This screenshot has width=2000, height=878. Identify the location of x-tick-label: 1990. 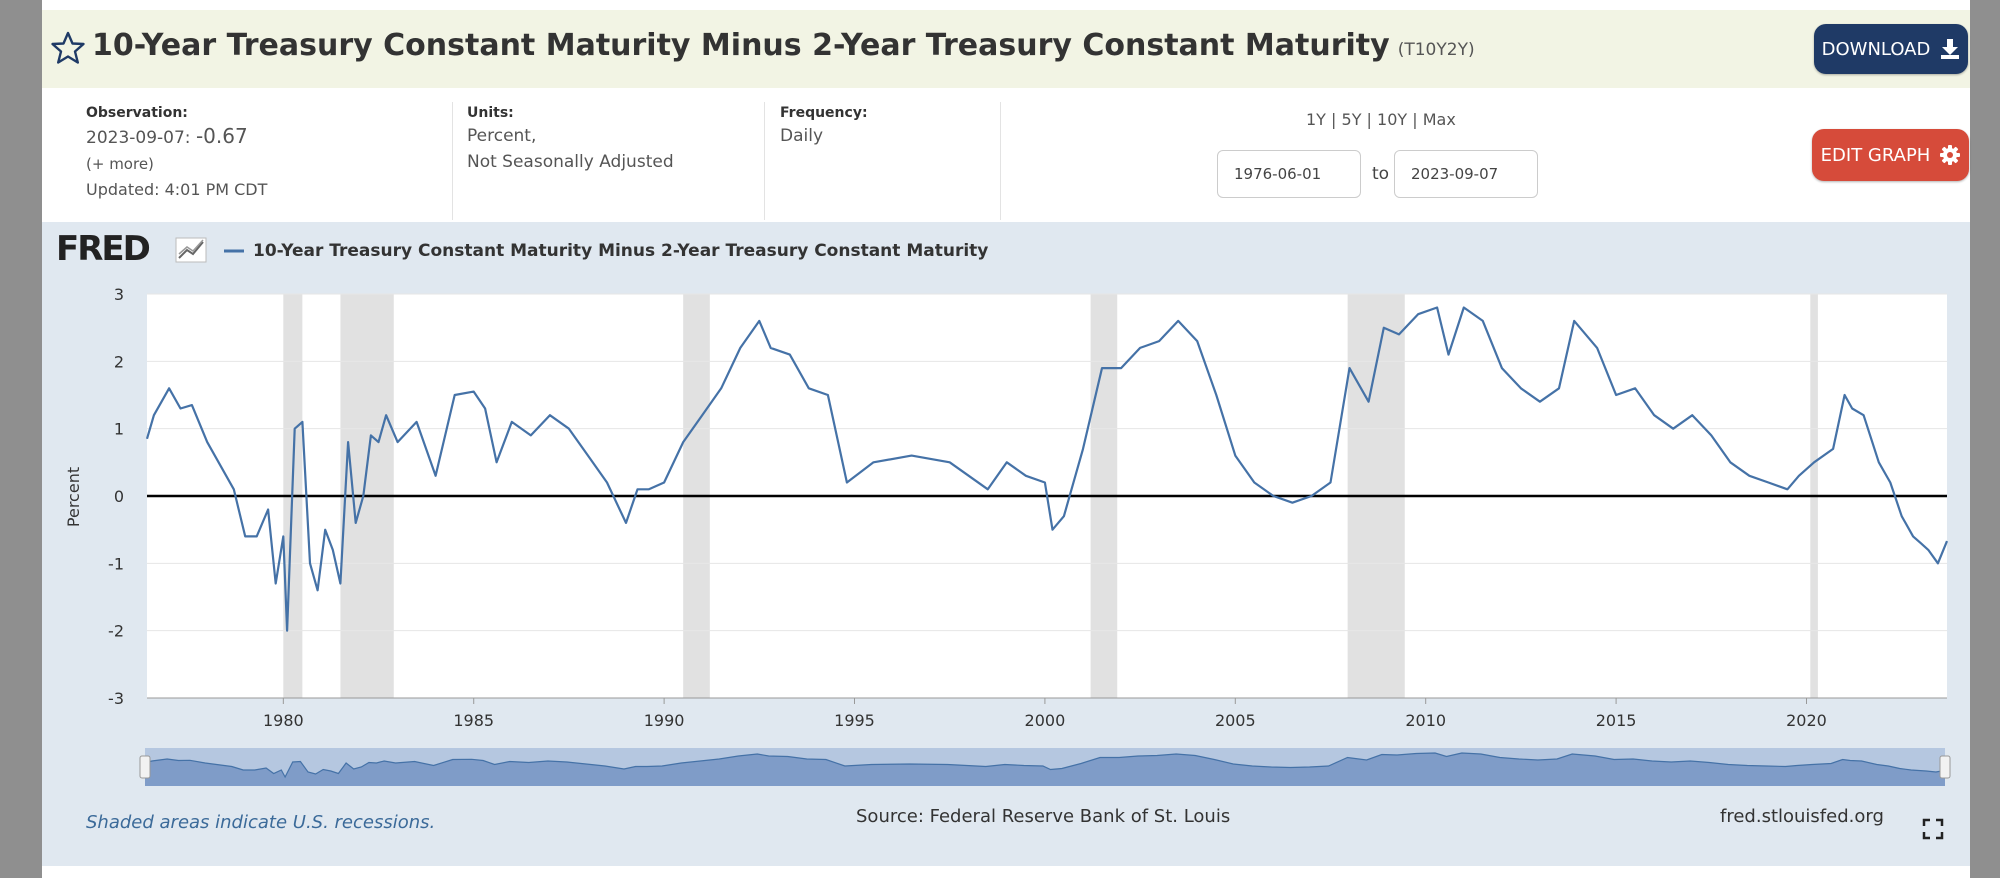
(664, 720).